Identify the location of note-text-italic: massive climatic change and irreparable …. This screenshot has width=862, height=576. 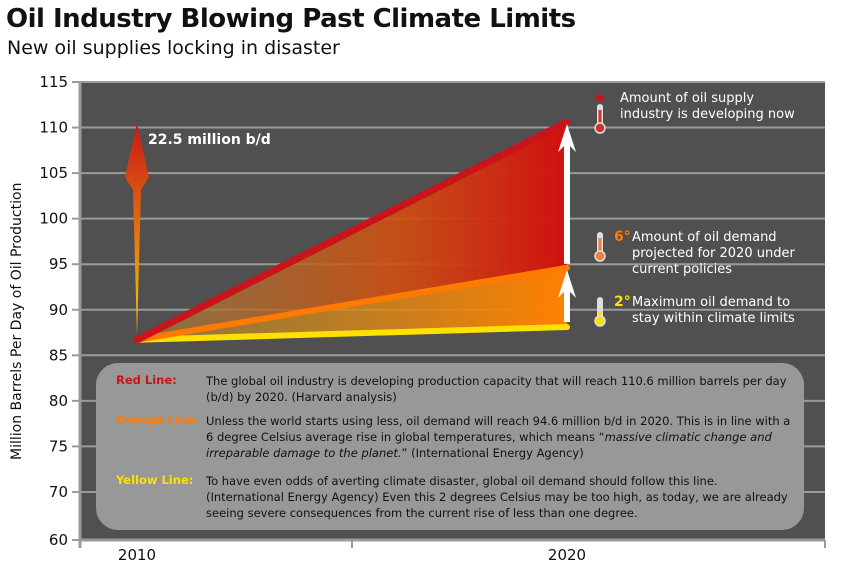
(489, 445).